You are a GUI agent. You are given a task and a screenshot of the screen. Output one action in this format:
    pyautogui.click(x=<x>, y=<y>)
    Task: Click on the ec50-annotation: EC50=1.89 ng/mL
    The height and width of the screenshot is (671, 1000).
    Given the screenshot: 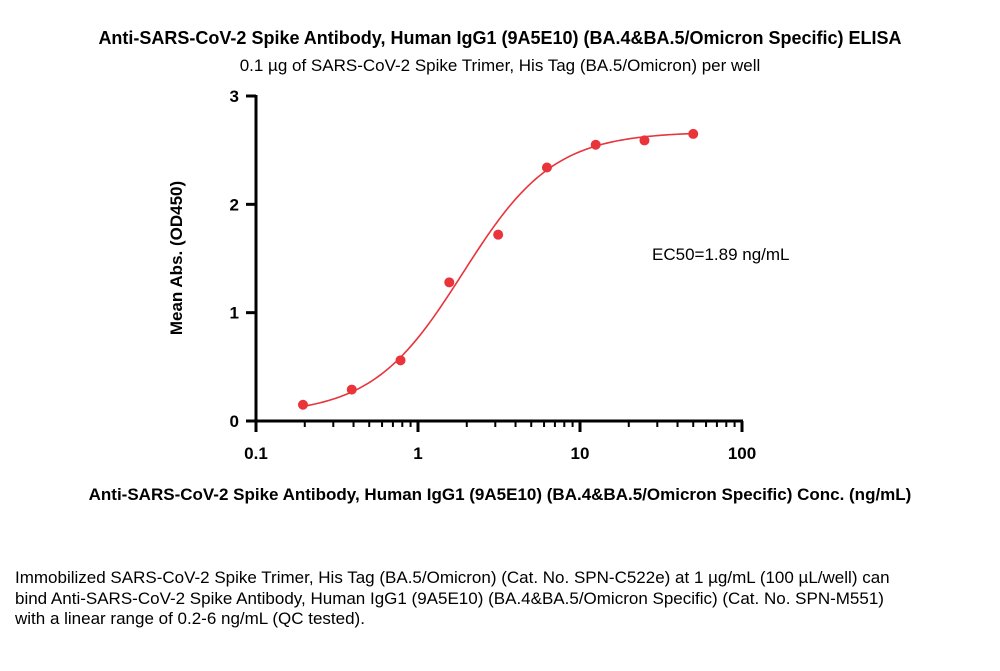 What is the action you would take?
    pyautogui.click(x=721, y=254)
    